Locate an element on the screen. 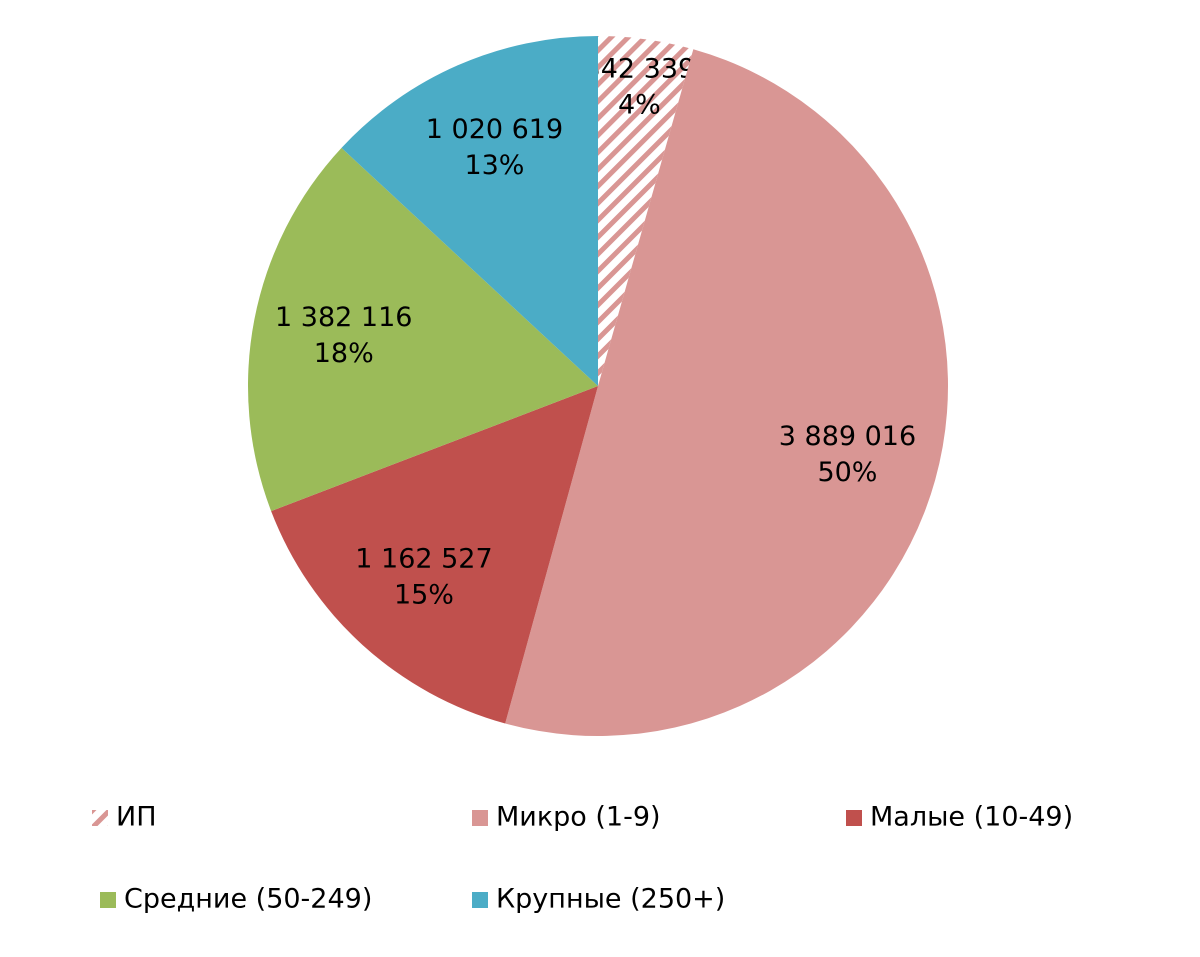 The height and width of the screenshot is (957, 1200). legend-label: Крупные (250+) is located at coordinates (610, 899).